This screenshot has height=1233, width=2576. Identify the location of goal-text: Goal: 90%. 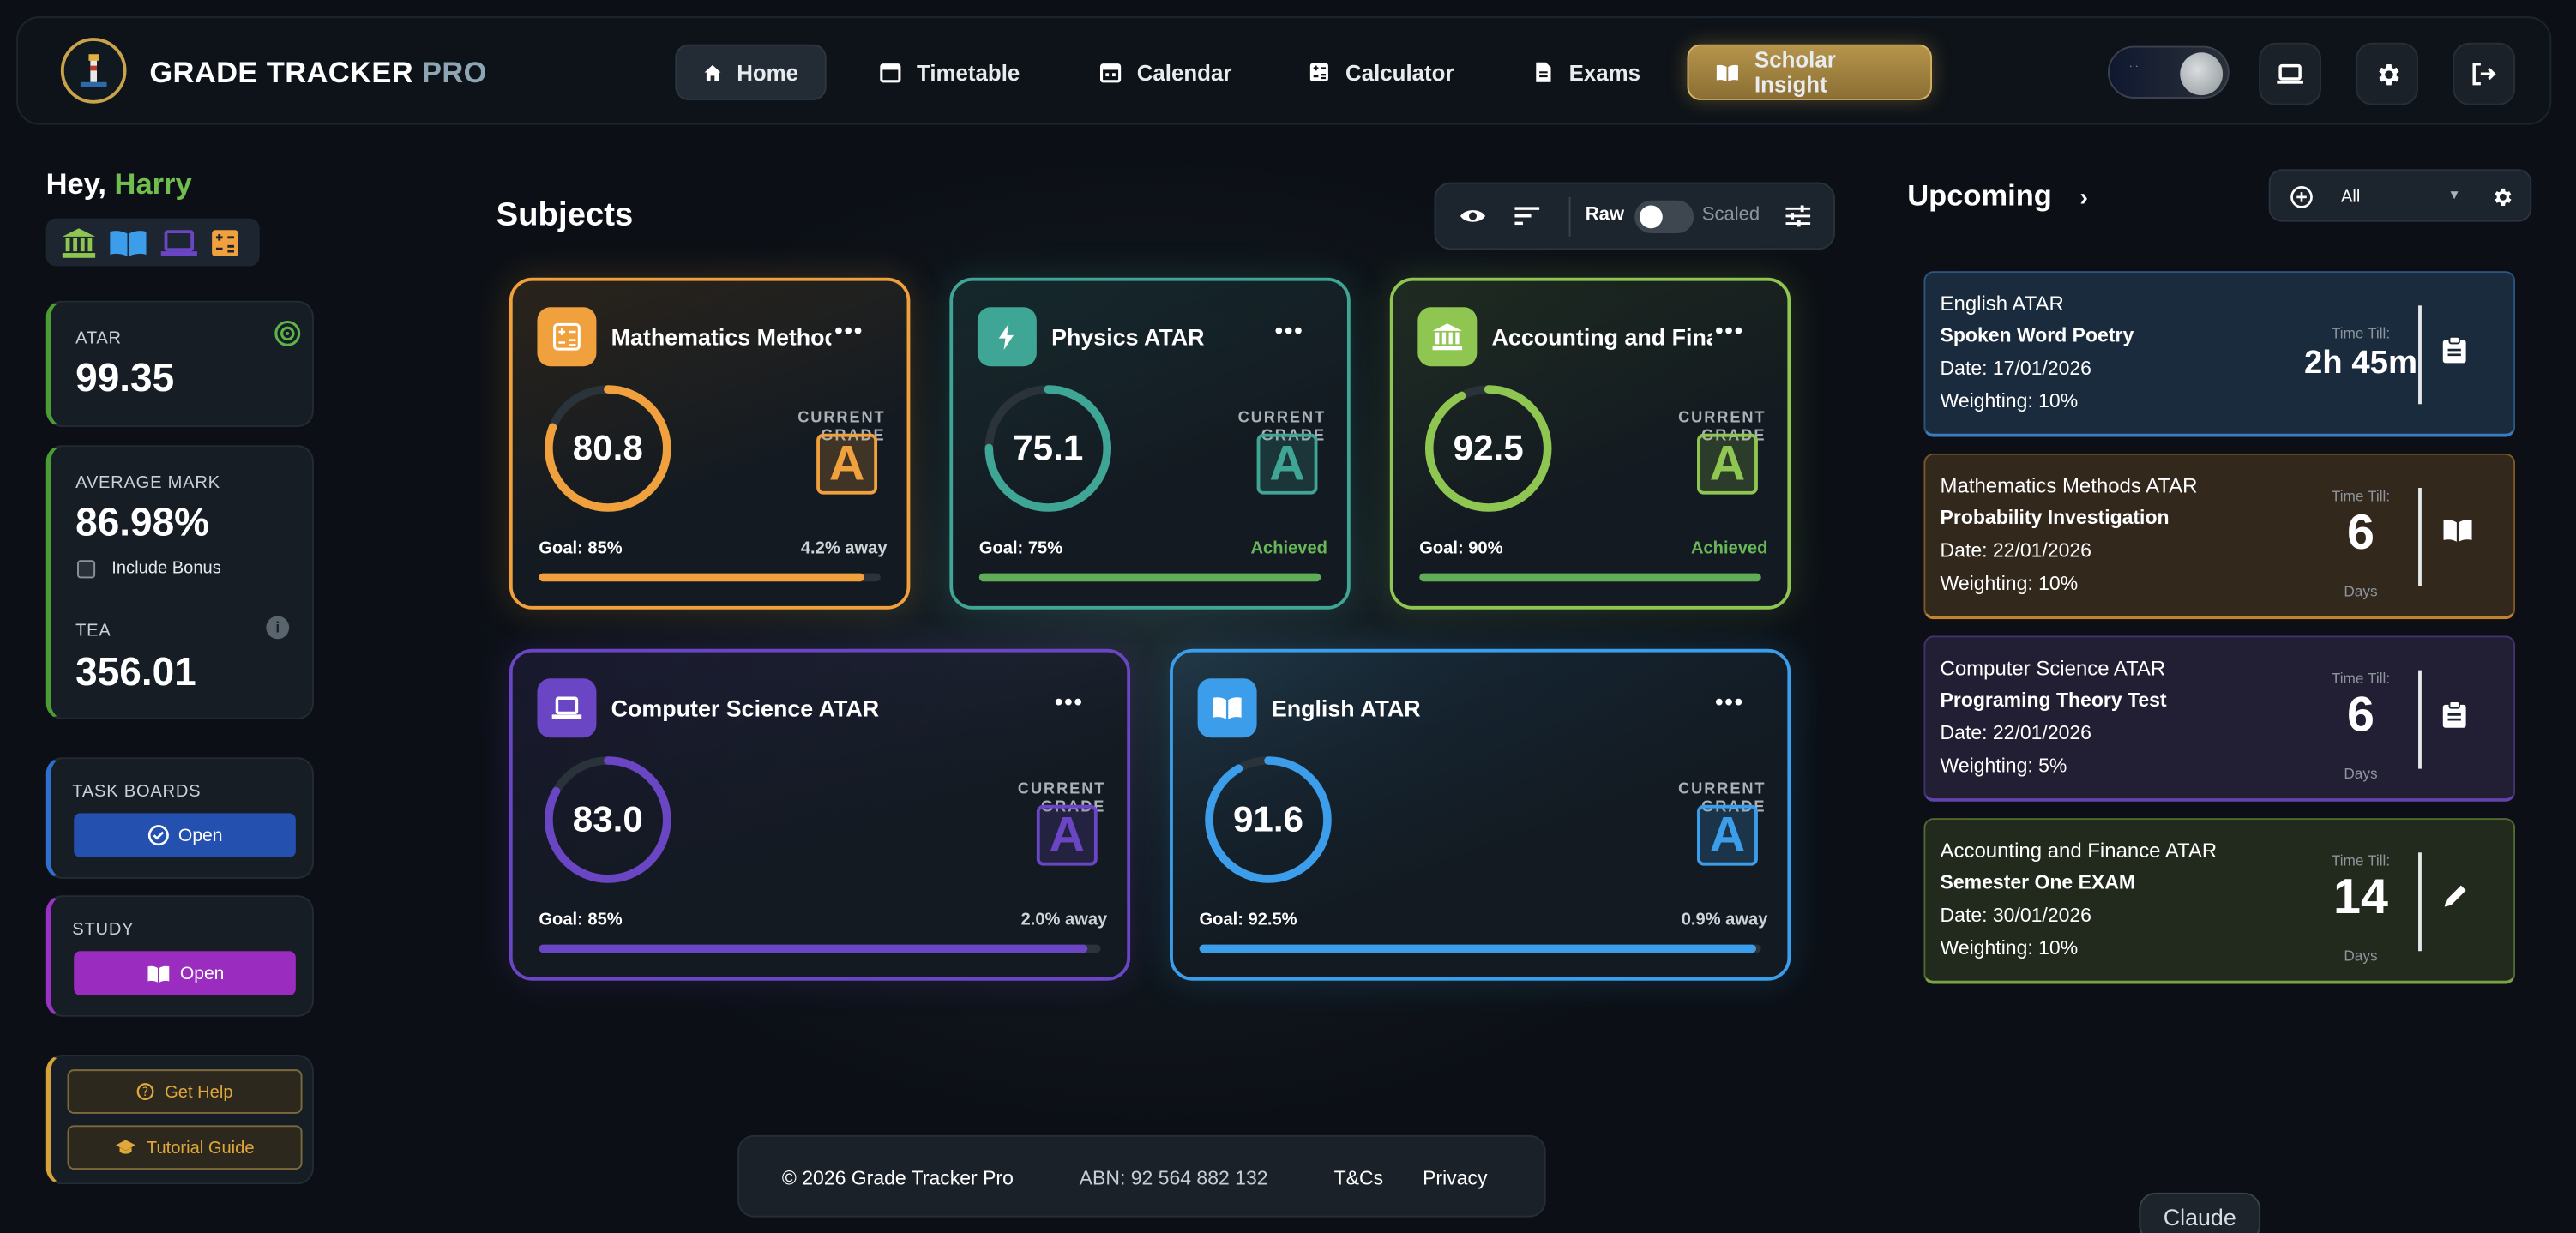
(1461, 548).